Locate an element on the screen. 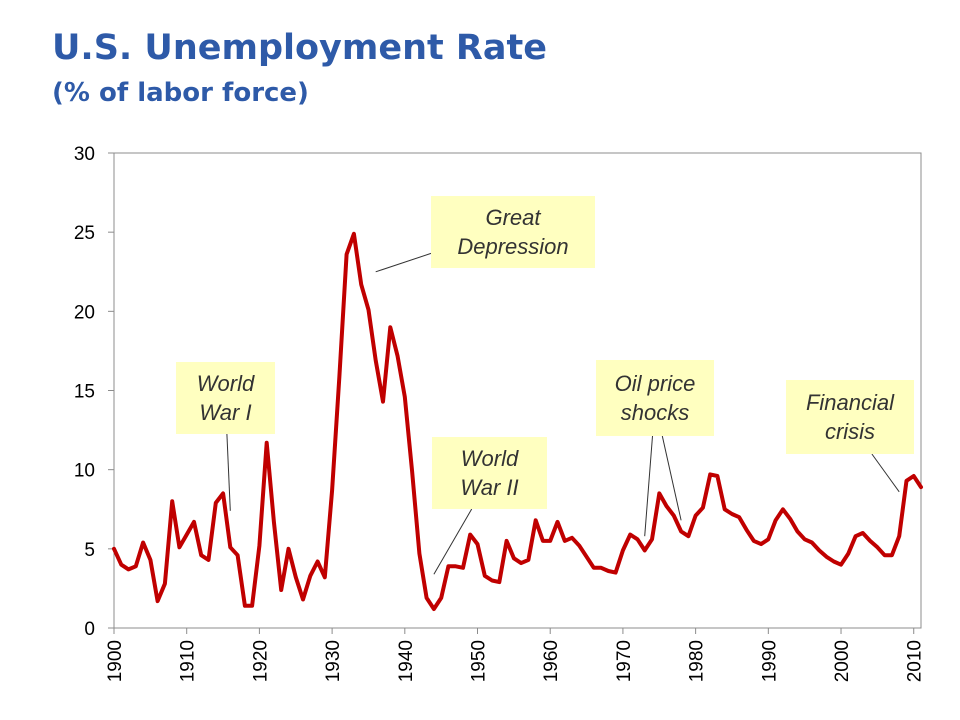  y-tick-label: 0 is located at coordinates (89, 629).